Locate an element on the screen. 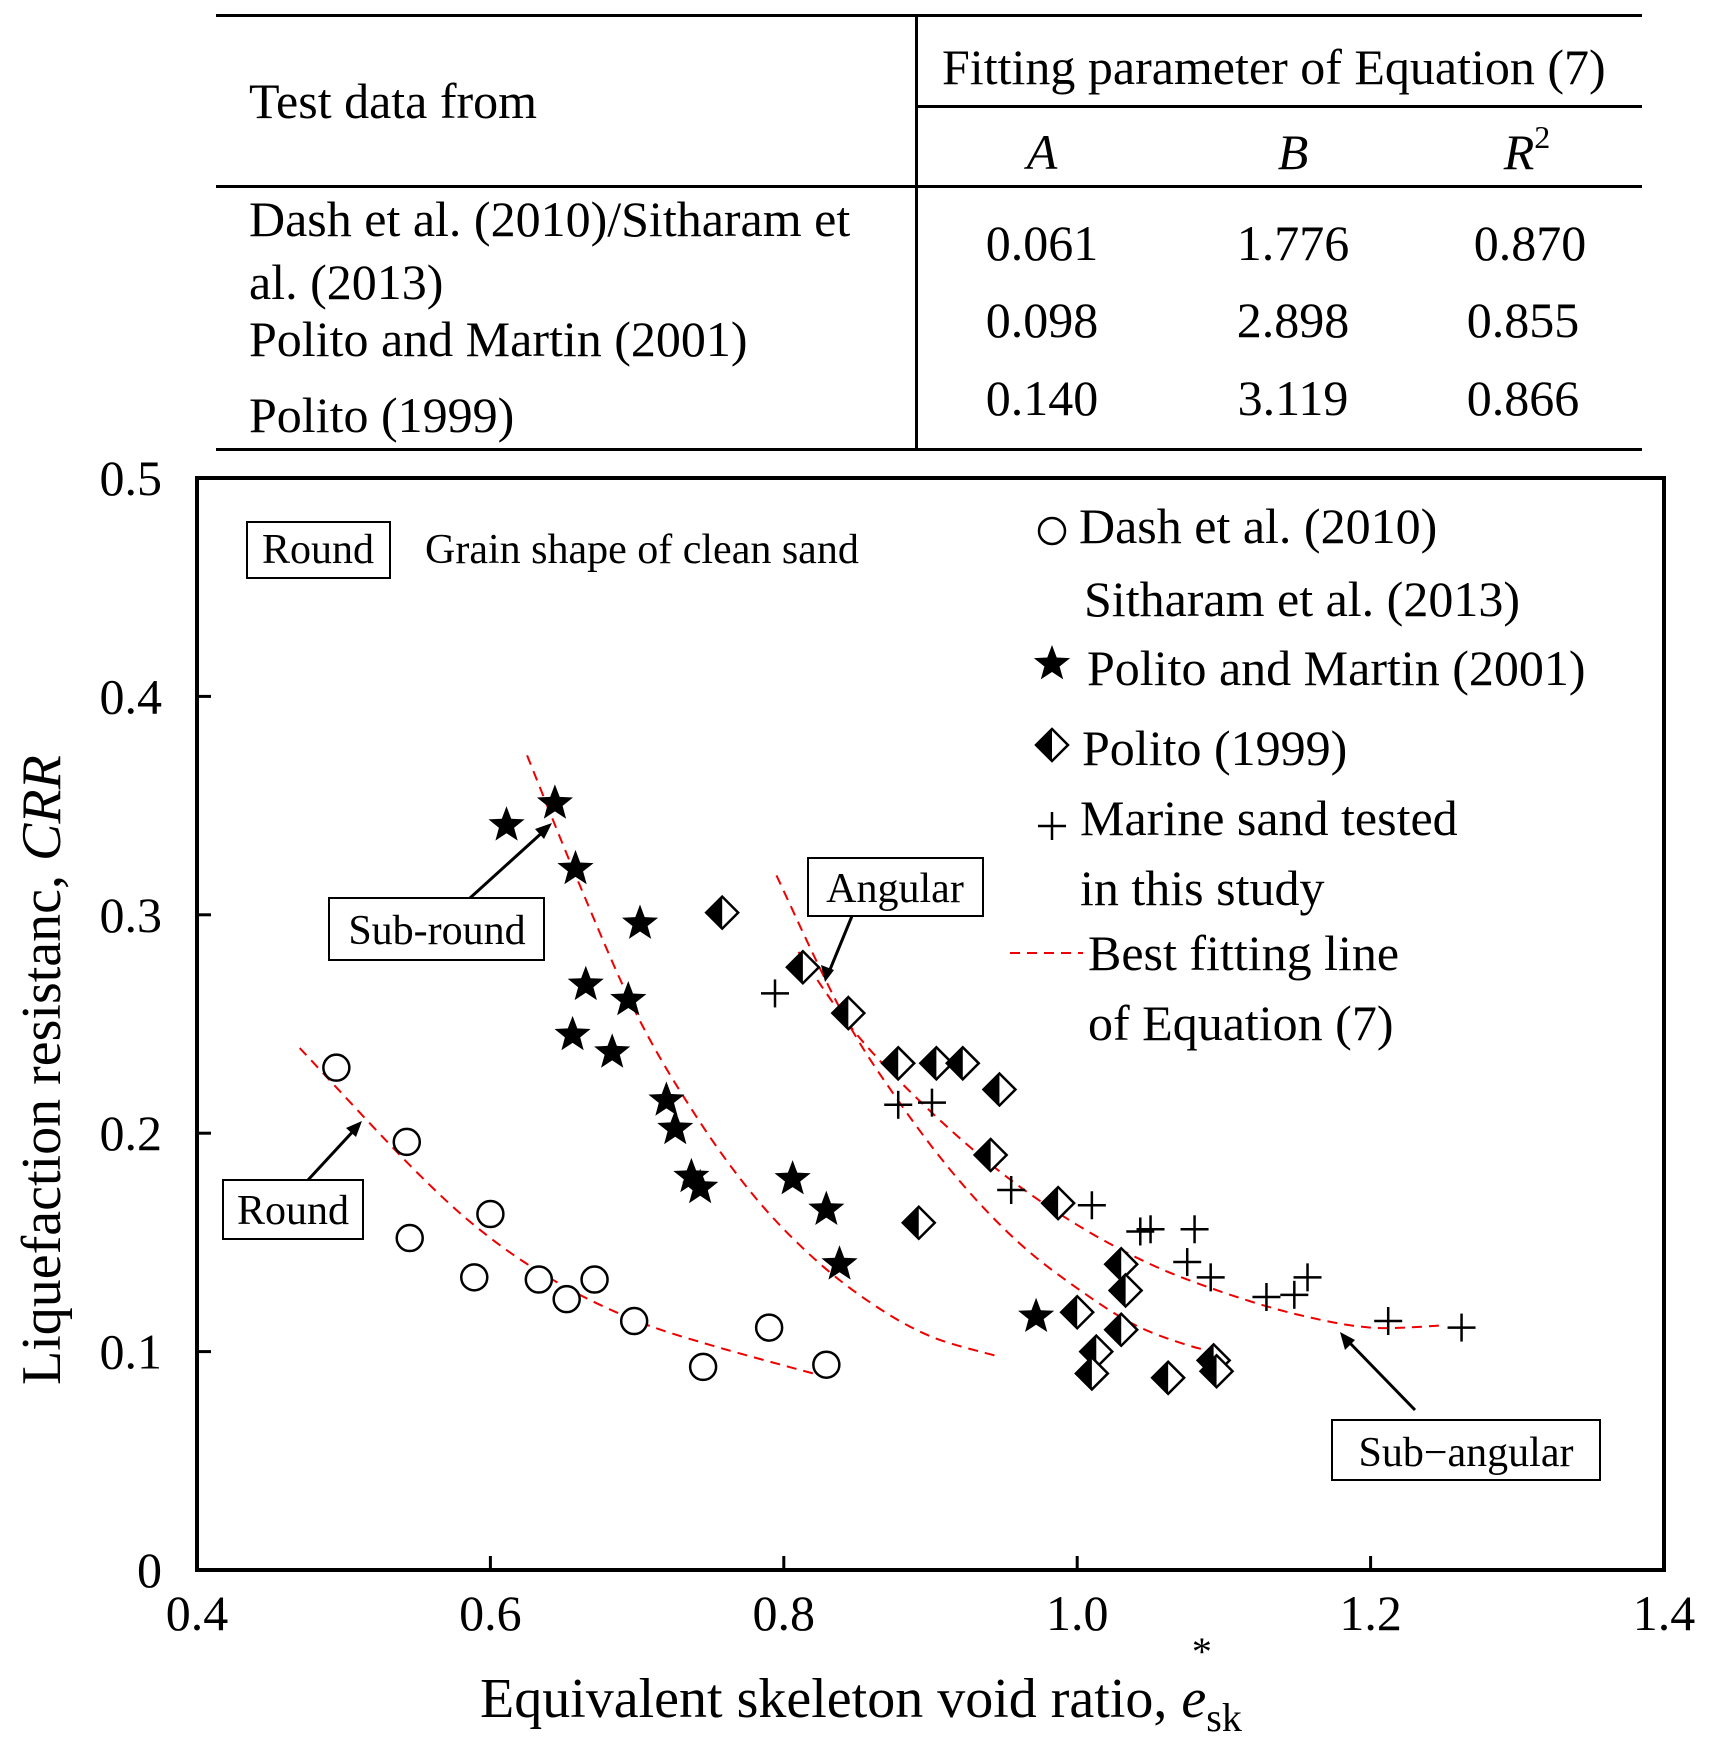  table-cell-r2: 0.866 is located at coordinates (1523, 398).